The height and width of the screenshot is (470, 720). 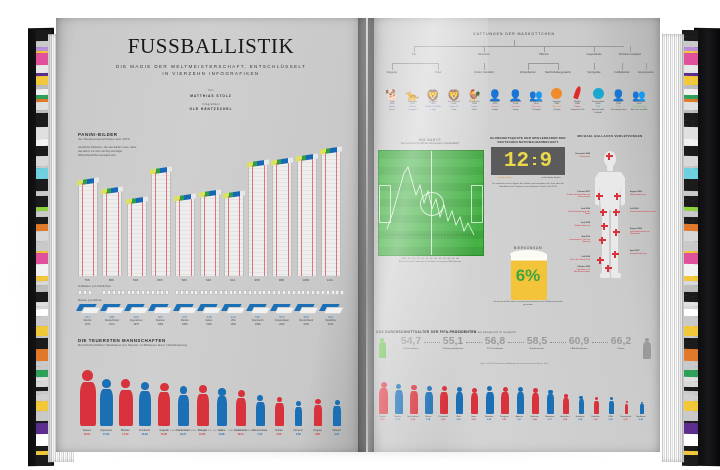 I want to click on mascot-item: 👤 Argentinien 1978 Gauchito Junge, so click(x=516, y=99).